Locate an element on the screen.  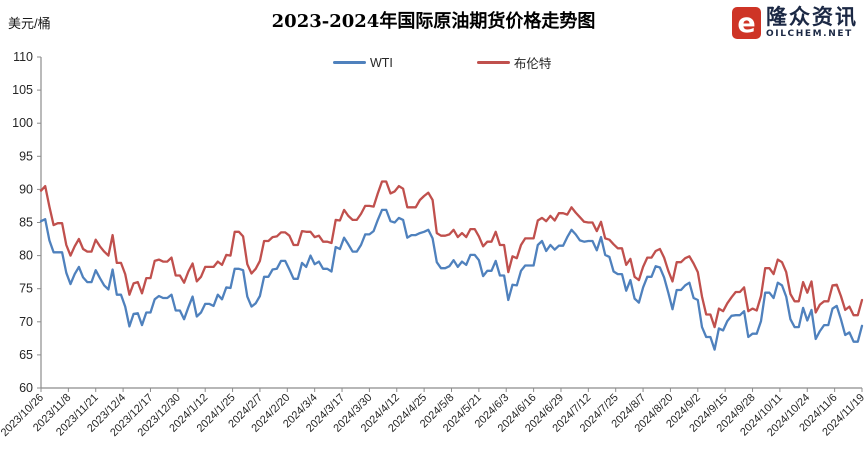
brand-logo: e 隆众资讯 OILCHEM.NET is located at coordinates (795, 23).